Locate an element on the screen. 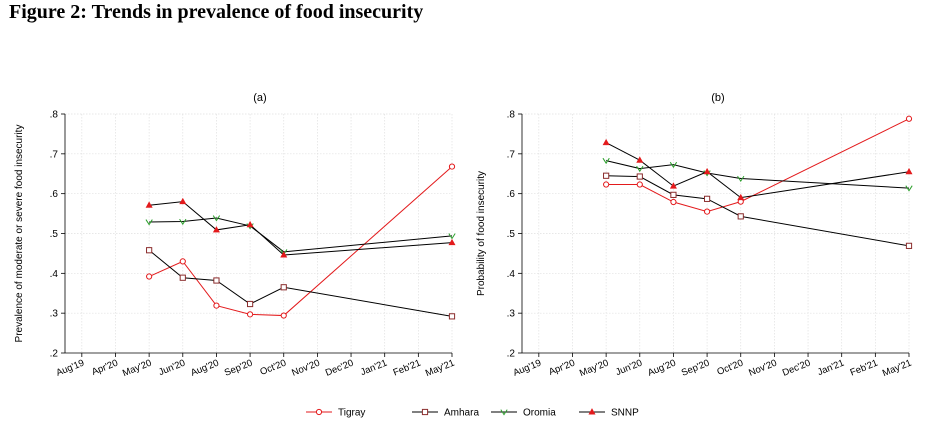  panel-title: (a) is located at coordinates (259, 98).